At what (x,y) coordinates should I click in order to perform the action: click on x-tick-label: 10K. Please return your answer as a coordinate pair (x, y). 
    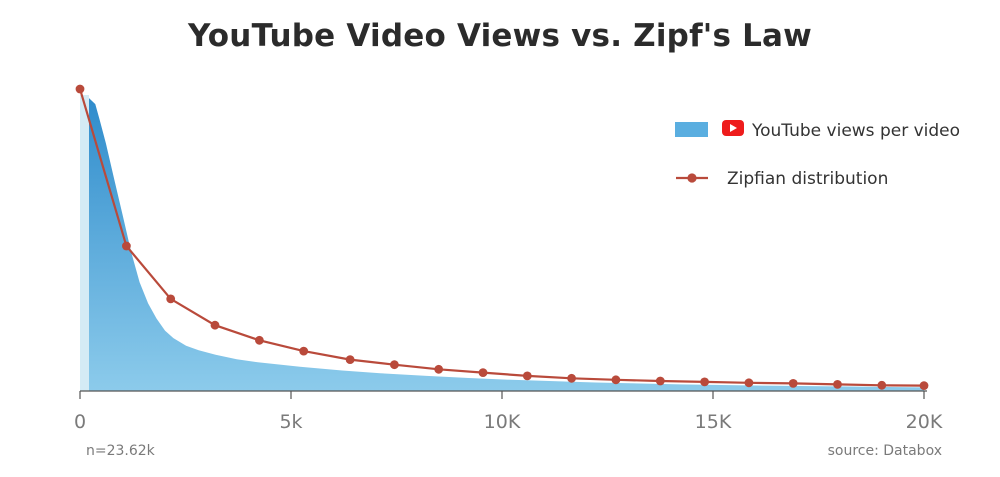
    Looking at the image, I should click on (502, 422).